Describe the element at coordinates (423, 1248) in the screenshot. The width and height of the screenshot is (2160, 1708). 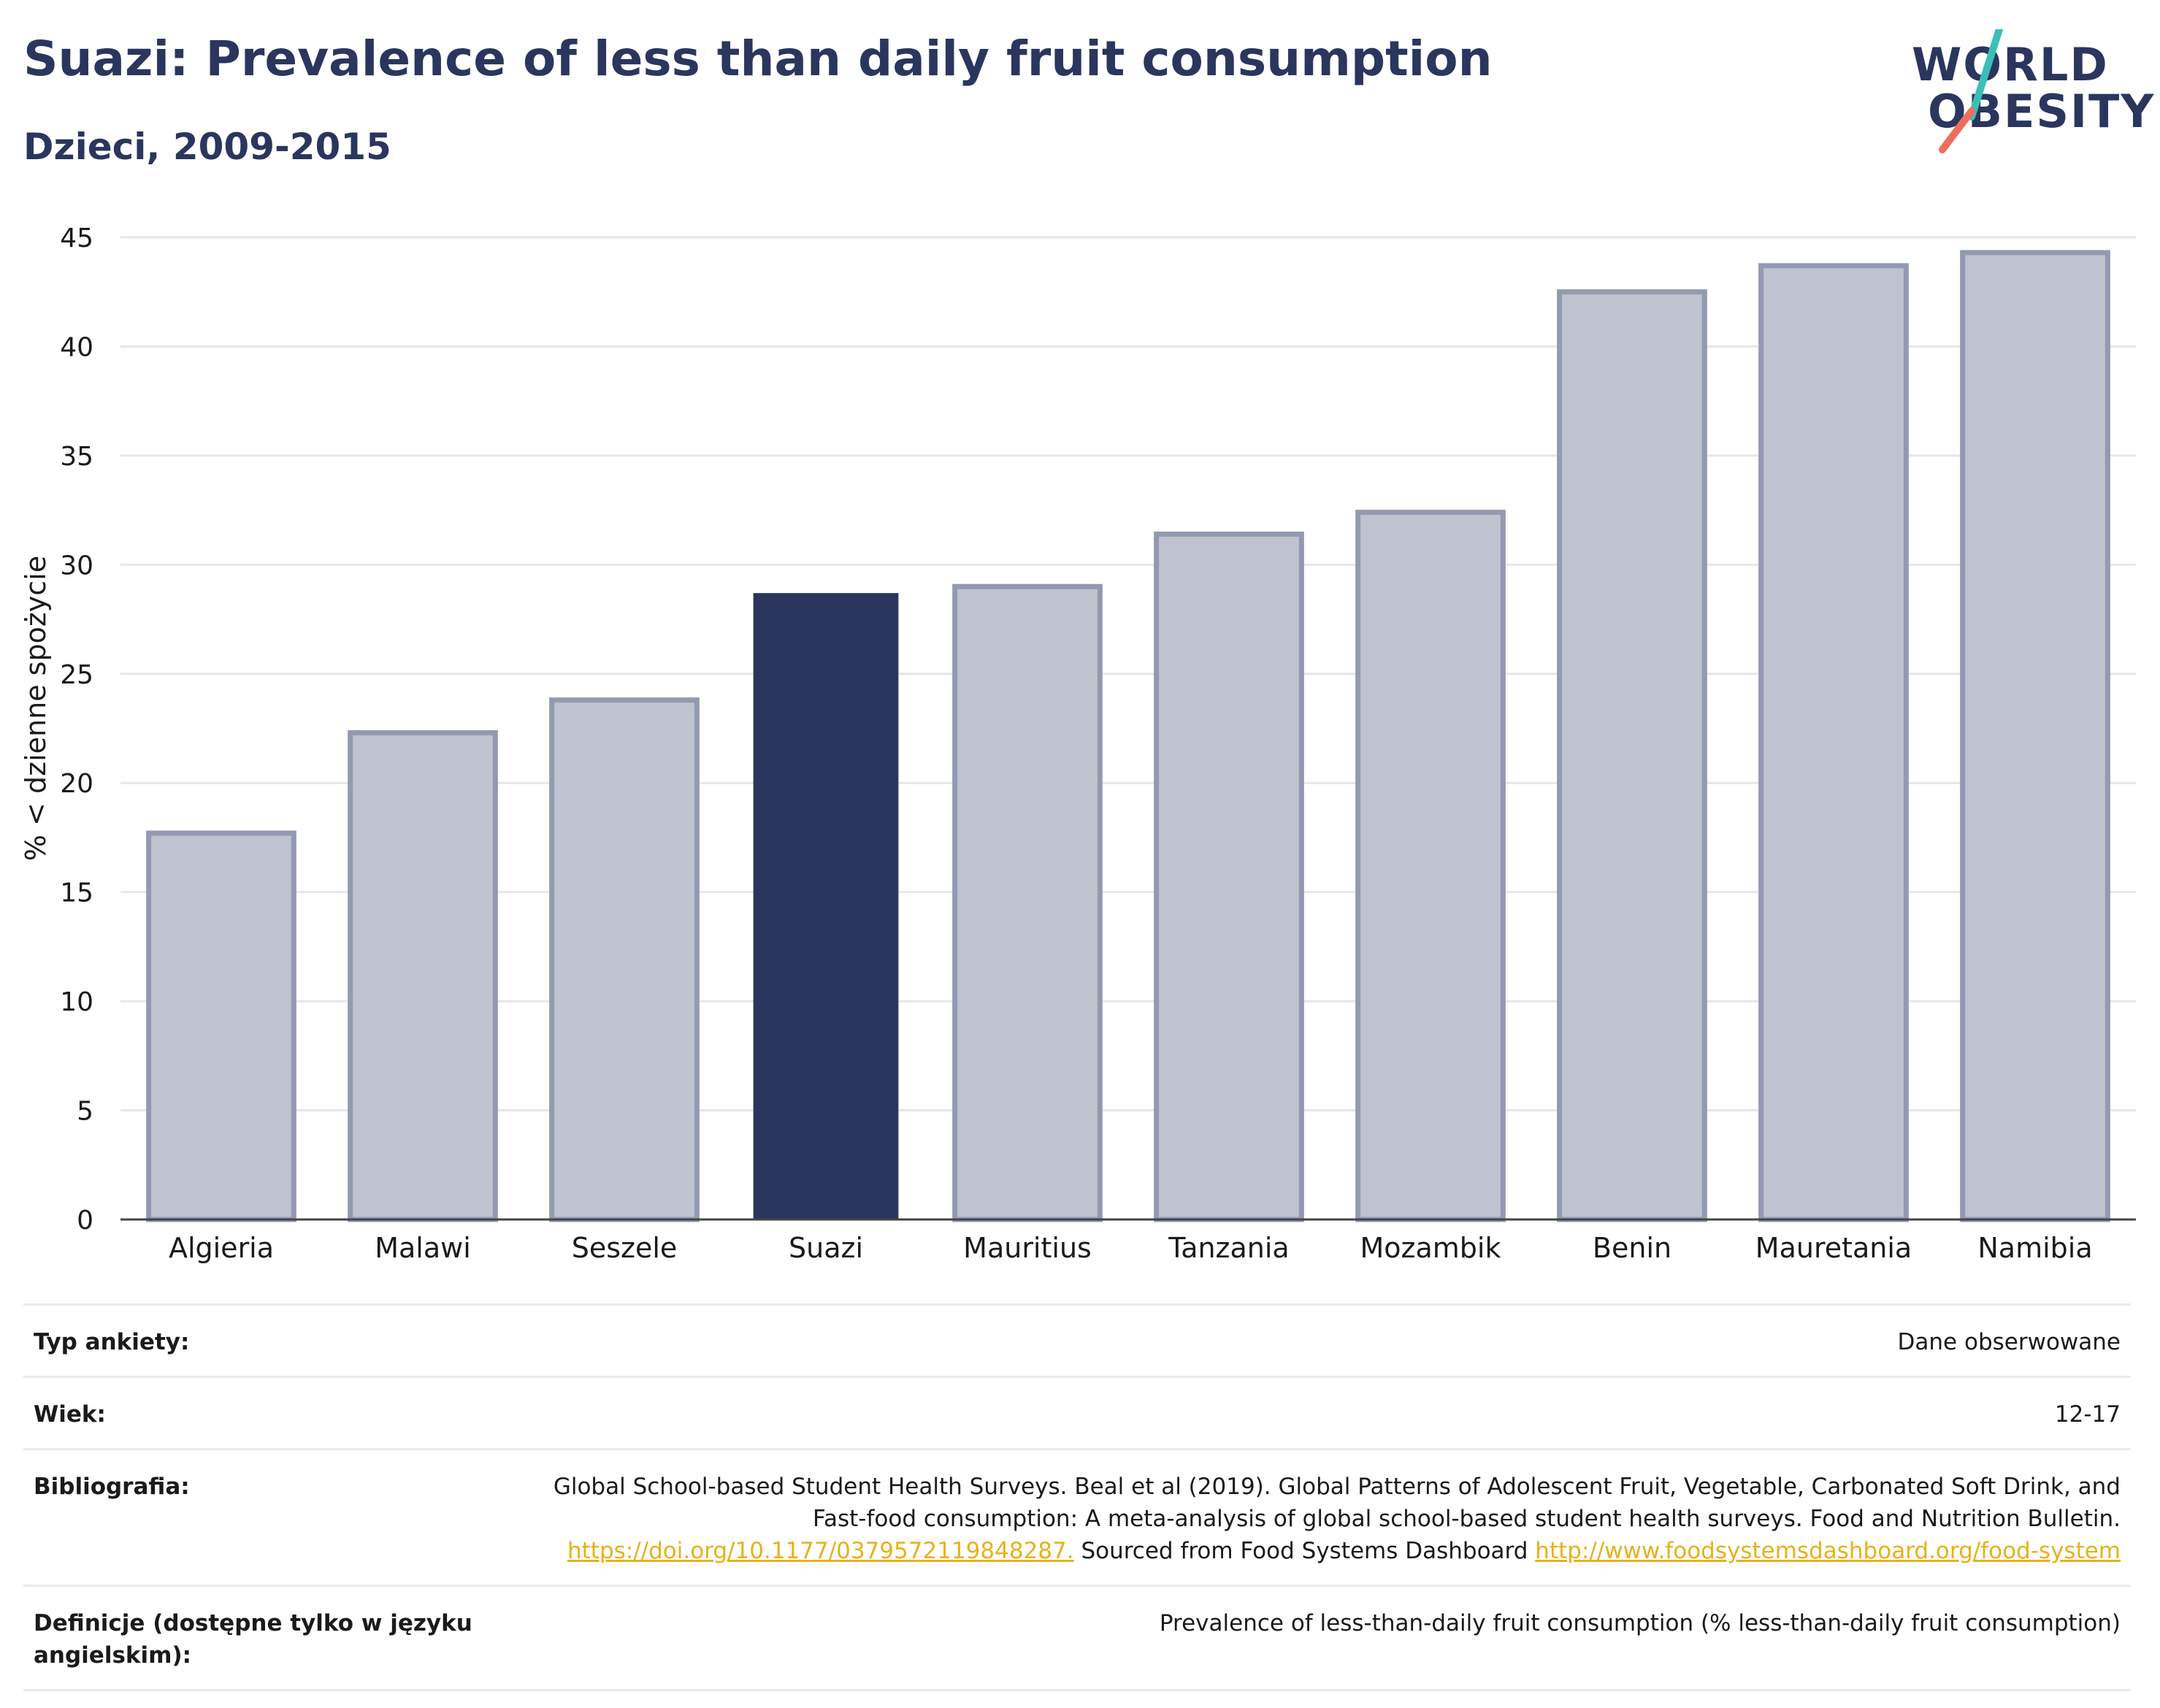
I see `x-tick-label: Malawi` at that location.